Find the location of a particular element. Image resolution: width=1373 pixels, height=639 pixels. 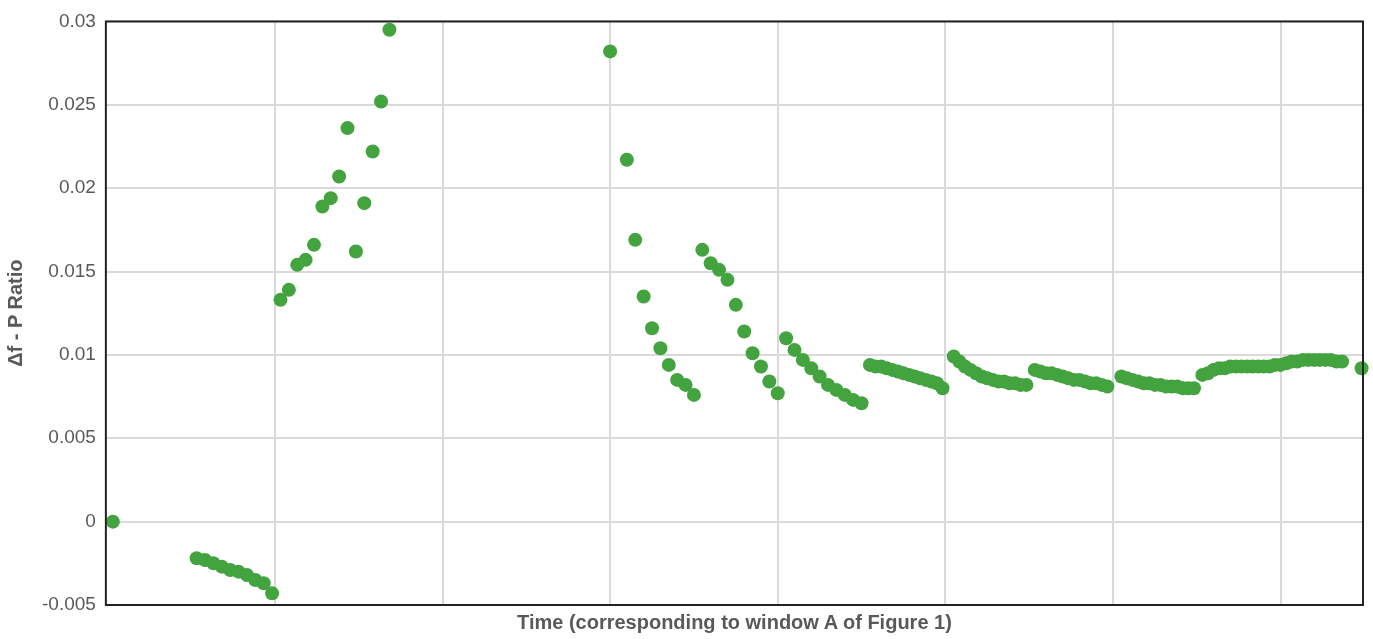

x-axis-title: Time (corresponding to window A of Figure 1) is located at coordinates (734, 621).